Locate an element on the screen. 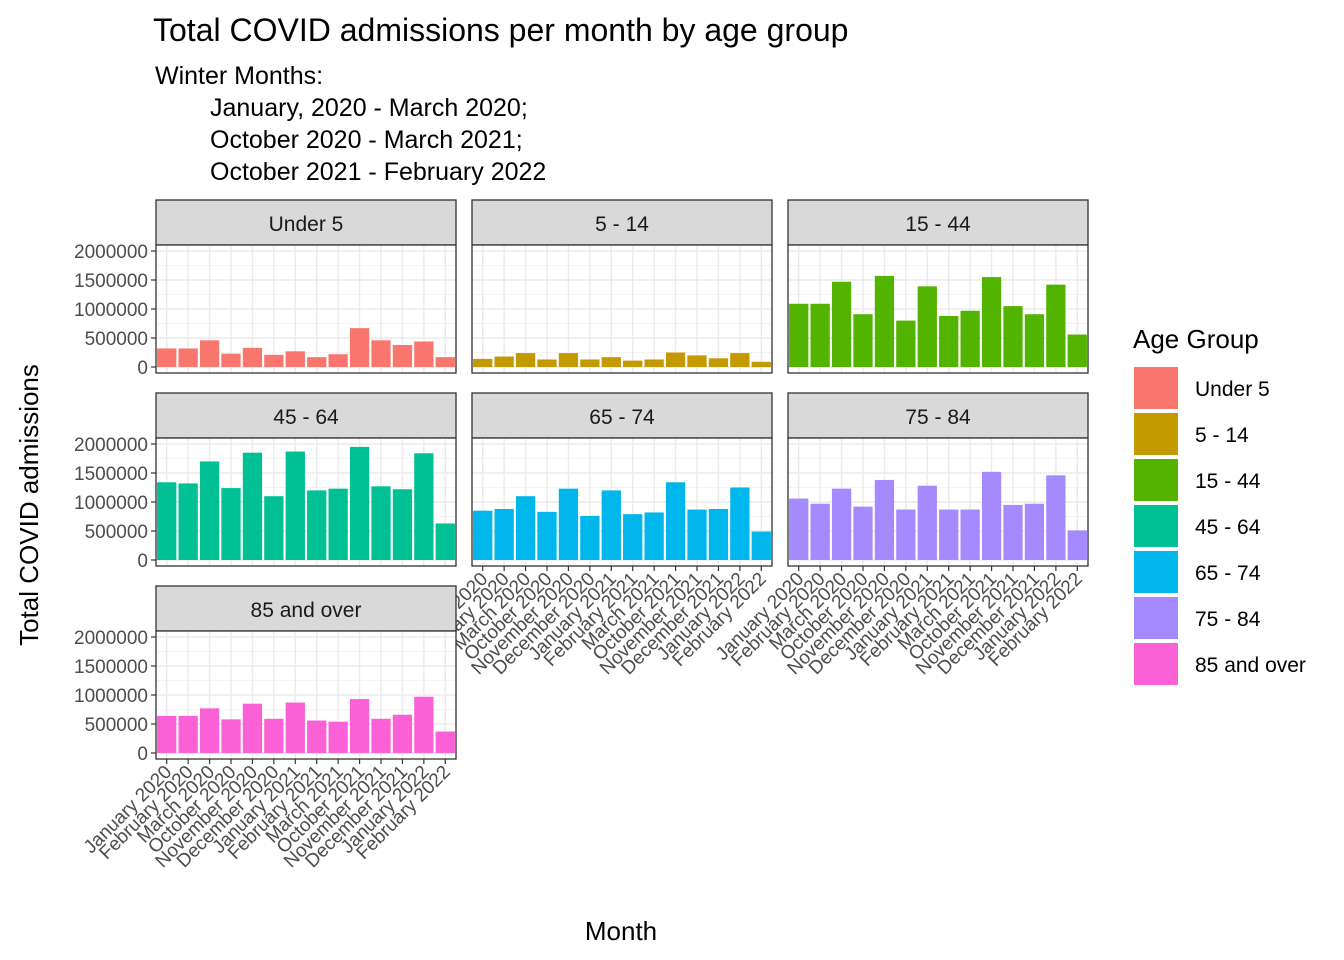 Image resolution: width=1344 pixels, height=960 pixels. facet-panel-under-5: Under 5 0 500000 1000000 1500000 2000000 is located at coordinates (265, 289).